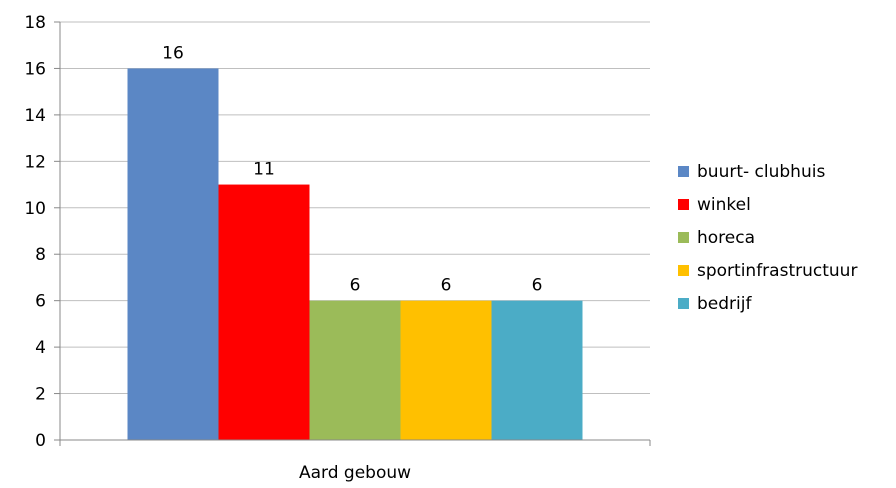 This screenshot has width=896, height=488. I want to click on y-tick-label: 16, so click(35, 69).